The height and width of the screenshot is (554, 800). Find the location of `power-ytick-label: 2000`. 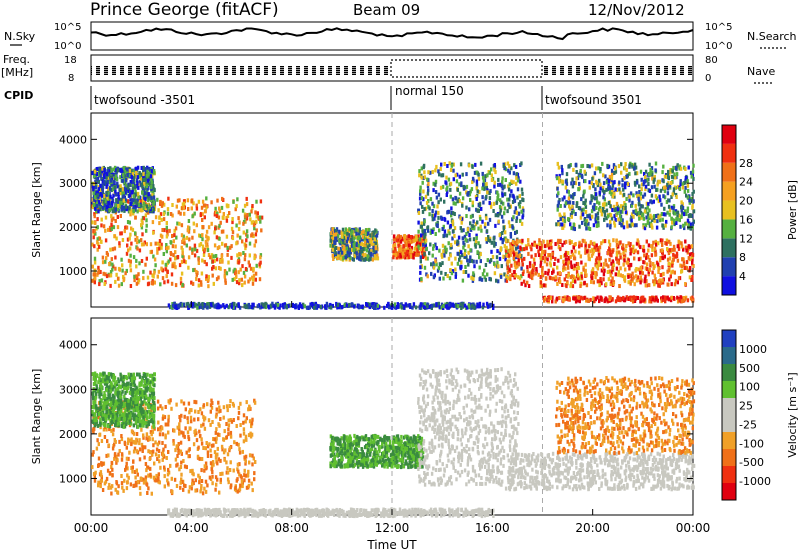

power-ytick-label: 2000 is located at coordinates (73, 227).